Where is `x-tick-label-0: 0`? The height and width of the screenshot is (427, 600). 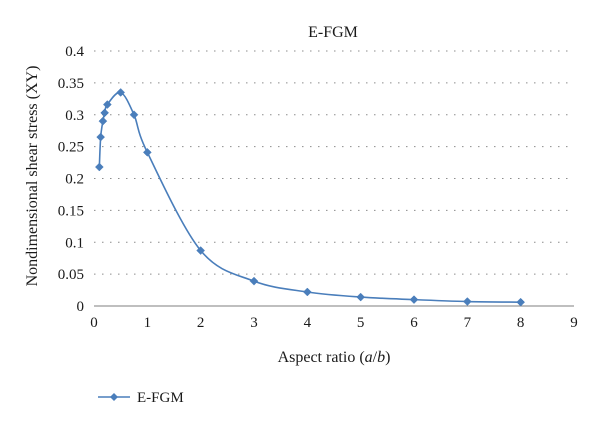 x-tick-label-0: 0 is located at coordinates (94, 323).